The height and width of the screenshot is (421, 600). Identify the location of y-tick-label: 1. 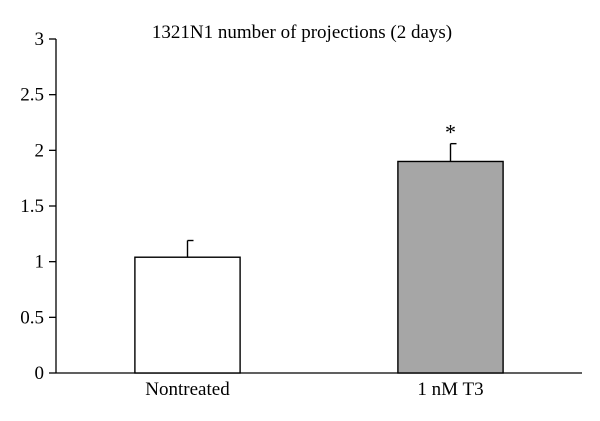
(40, 262).